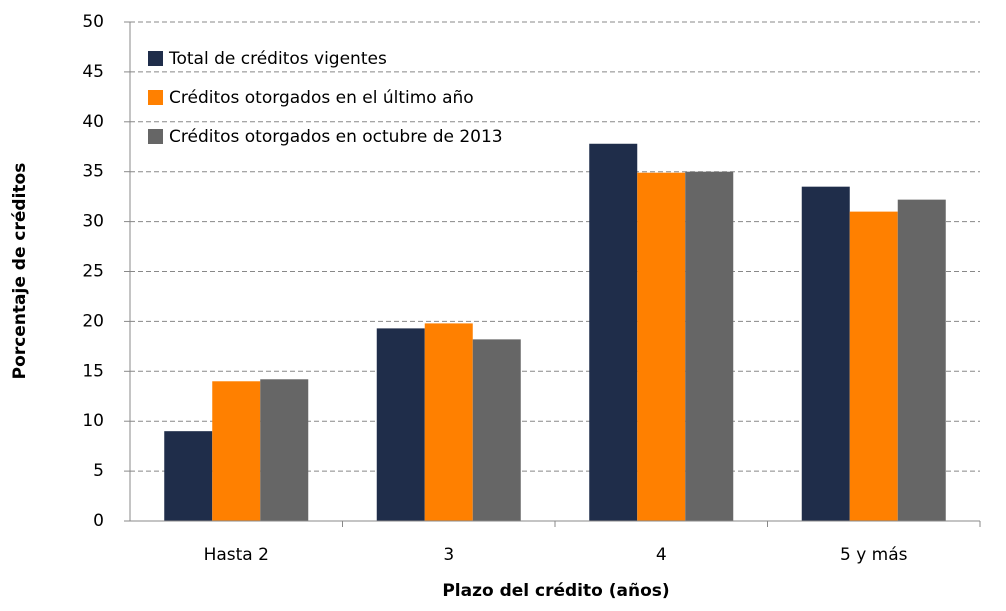  Describe the element at coordinates (555, 591) in the screenshot. I see `x-axis-title: Plazo del crédito (años)` at that location.